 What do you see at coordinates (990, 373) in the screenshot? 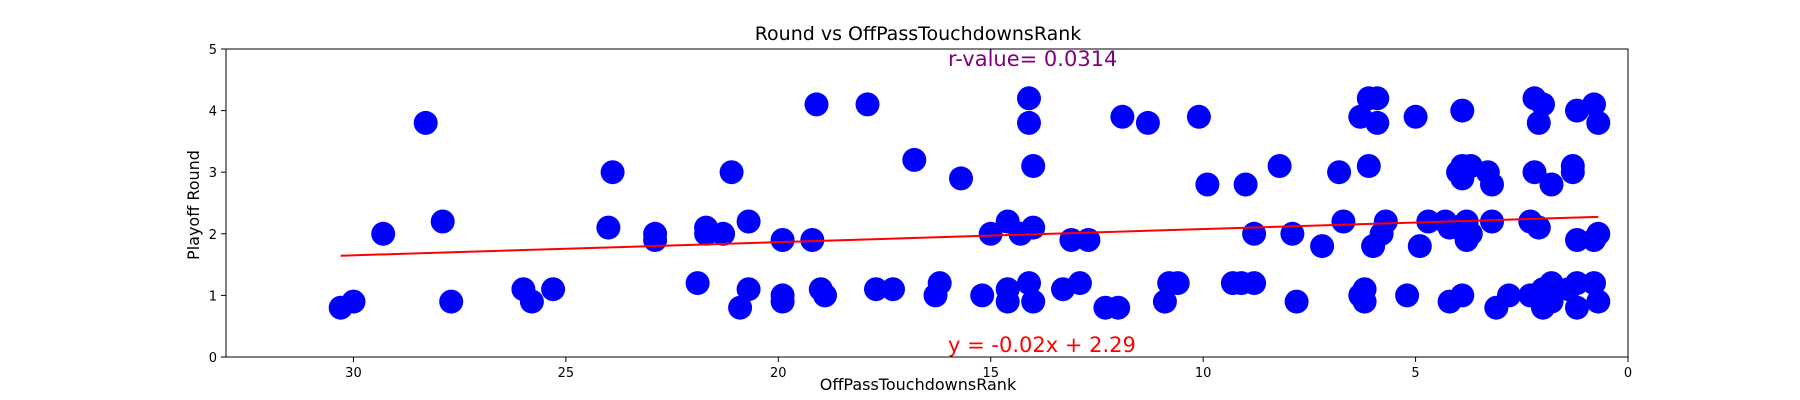
I see `x-tick-label: 15` at bounding box center [990, 373].